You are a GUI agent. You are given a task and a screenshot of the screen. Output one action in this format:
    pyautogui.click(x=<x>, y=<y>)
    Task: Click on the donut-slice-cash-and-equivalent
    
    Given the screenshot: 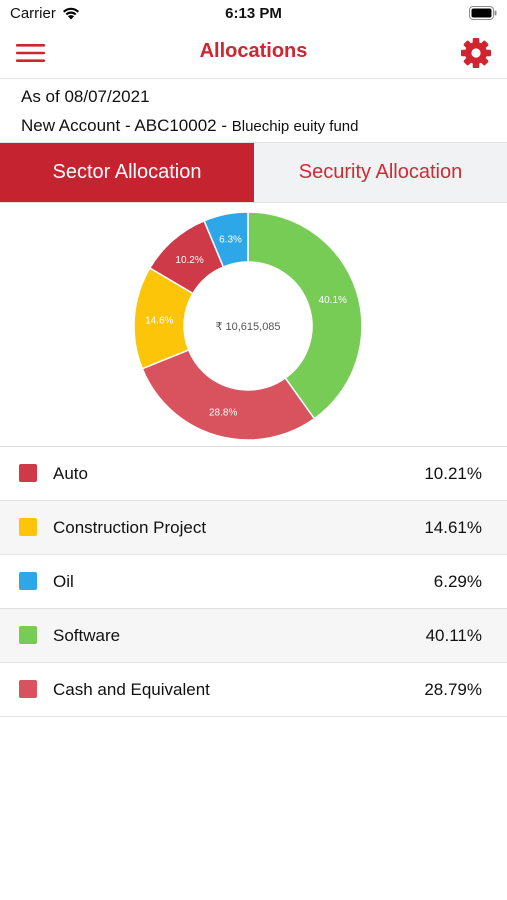 What is the action you would take?
    pyautogui.click(x=228, y=394)
    